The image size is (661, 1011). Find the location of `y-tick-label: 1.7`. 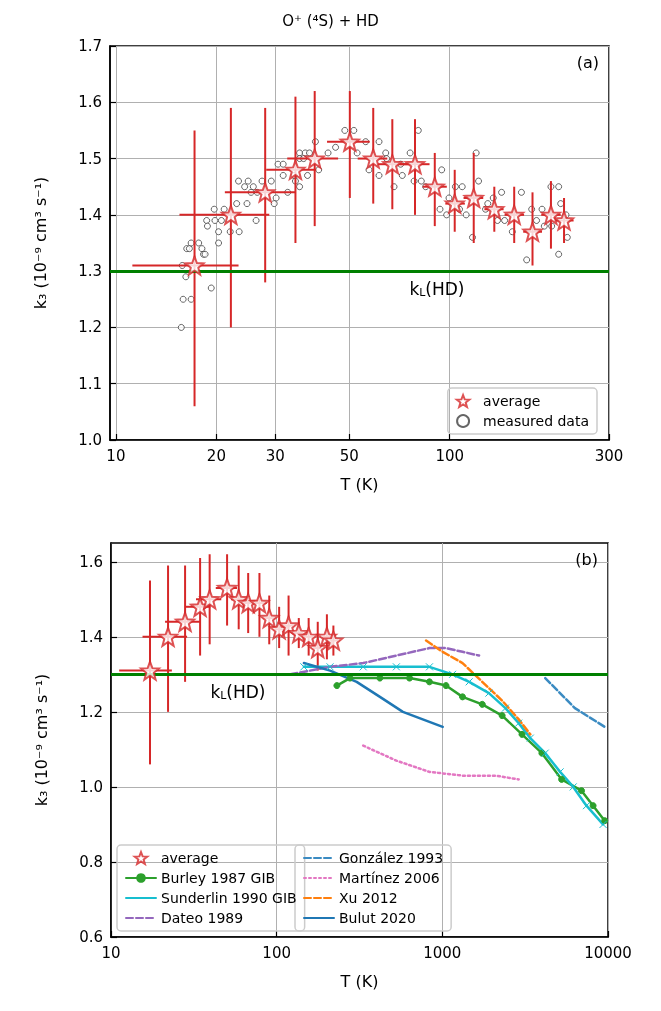

y-tick-label: 1.7 is located at coordinates (90, 46).